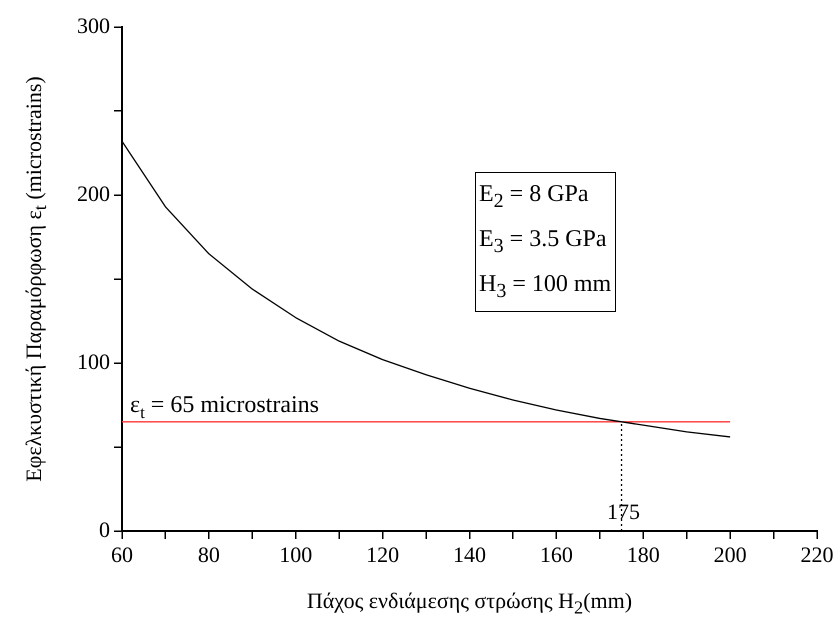  What do you see at coordinates (543, 241) in the screenshot?
I see `annotation: E$_{3}$ = 3.5 GPa` at bounding box center [543, 241].